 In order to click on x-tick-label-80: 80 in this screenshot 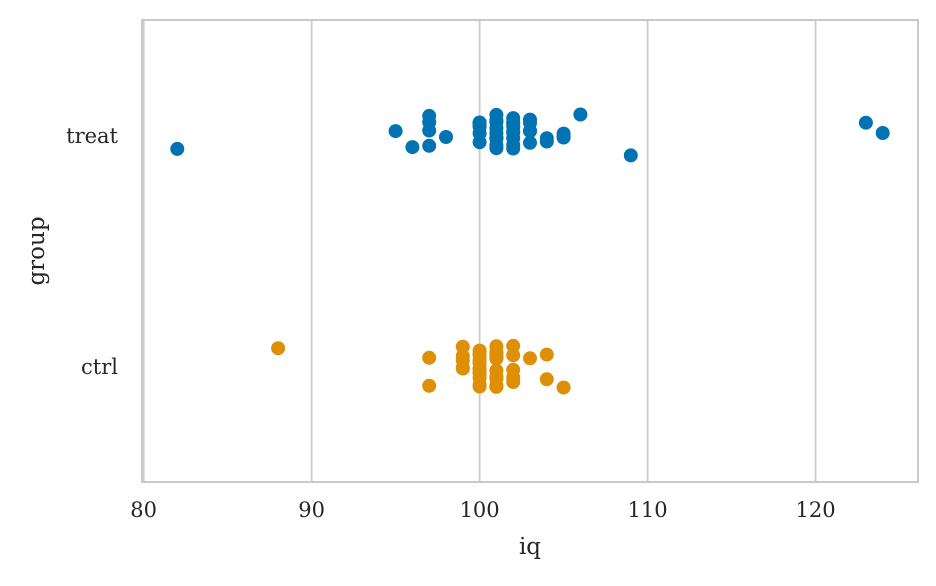, I will do `click(144, 510)`.